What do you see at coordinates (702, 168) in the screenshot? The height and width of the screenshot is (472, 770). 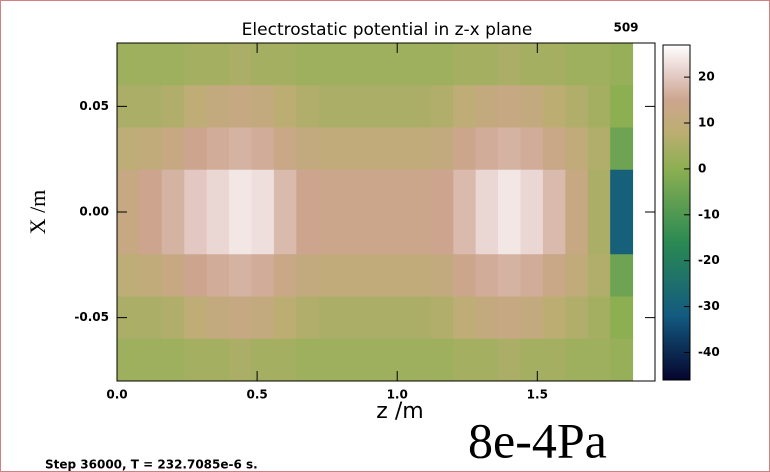 I see `colorbar-tick-label: 0` at bounding box center [702, 168].